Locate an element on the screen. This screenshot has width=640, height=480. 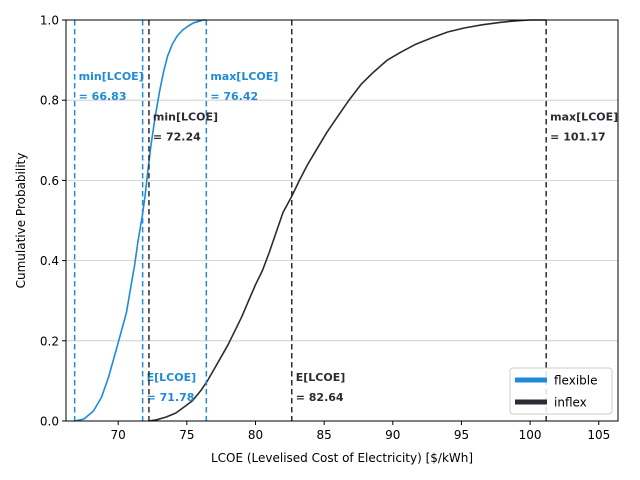
x-tick-label: 90 is located at coordinates (392, 435).